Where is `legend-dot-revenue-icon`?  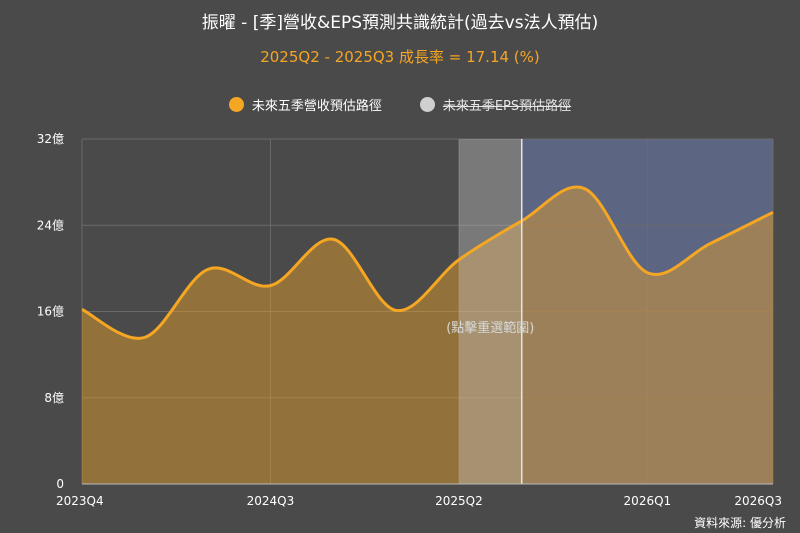 legend-dot-revenue-icon is located at coordinates (236, 104).